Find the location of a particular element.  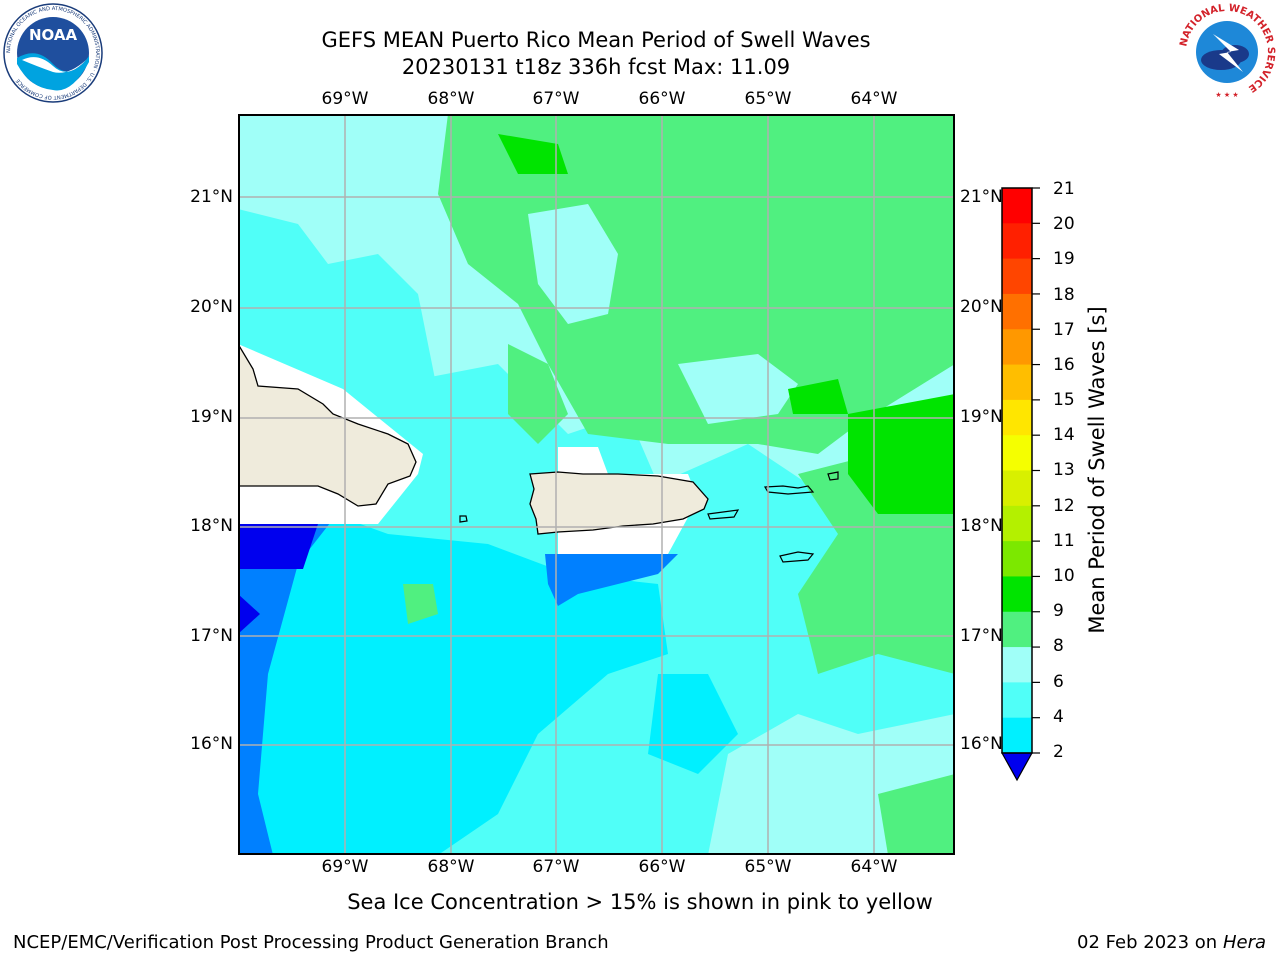

lon-label-bottom-68w: 68°W is located at coordinates (451, 867).